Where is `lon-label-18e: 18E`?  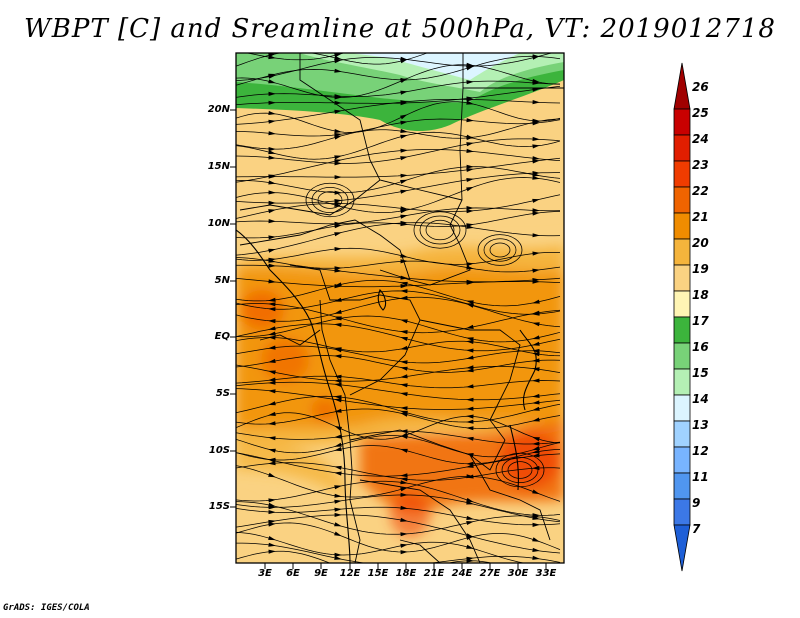
lon-label-18e: 18E is located at coordinates (406, 573).